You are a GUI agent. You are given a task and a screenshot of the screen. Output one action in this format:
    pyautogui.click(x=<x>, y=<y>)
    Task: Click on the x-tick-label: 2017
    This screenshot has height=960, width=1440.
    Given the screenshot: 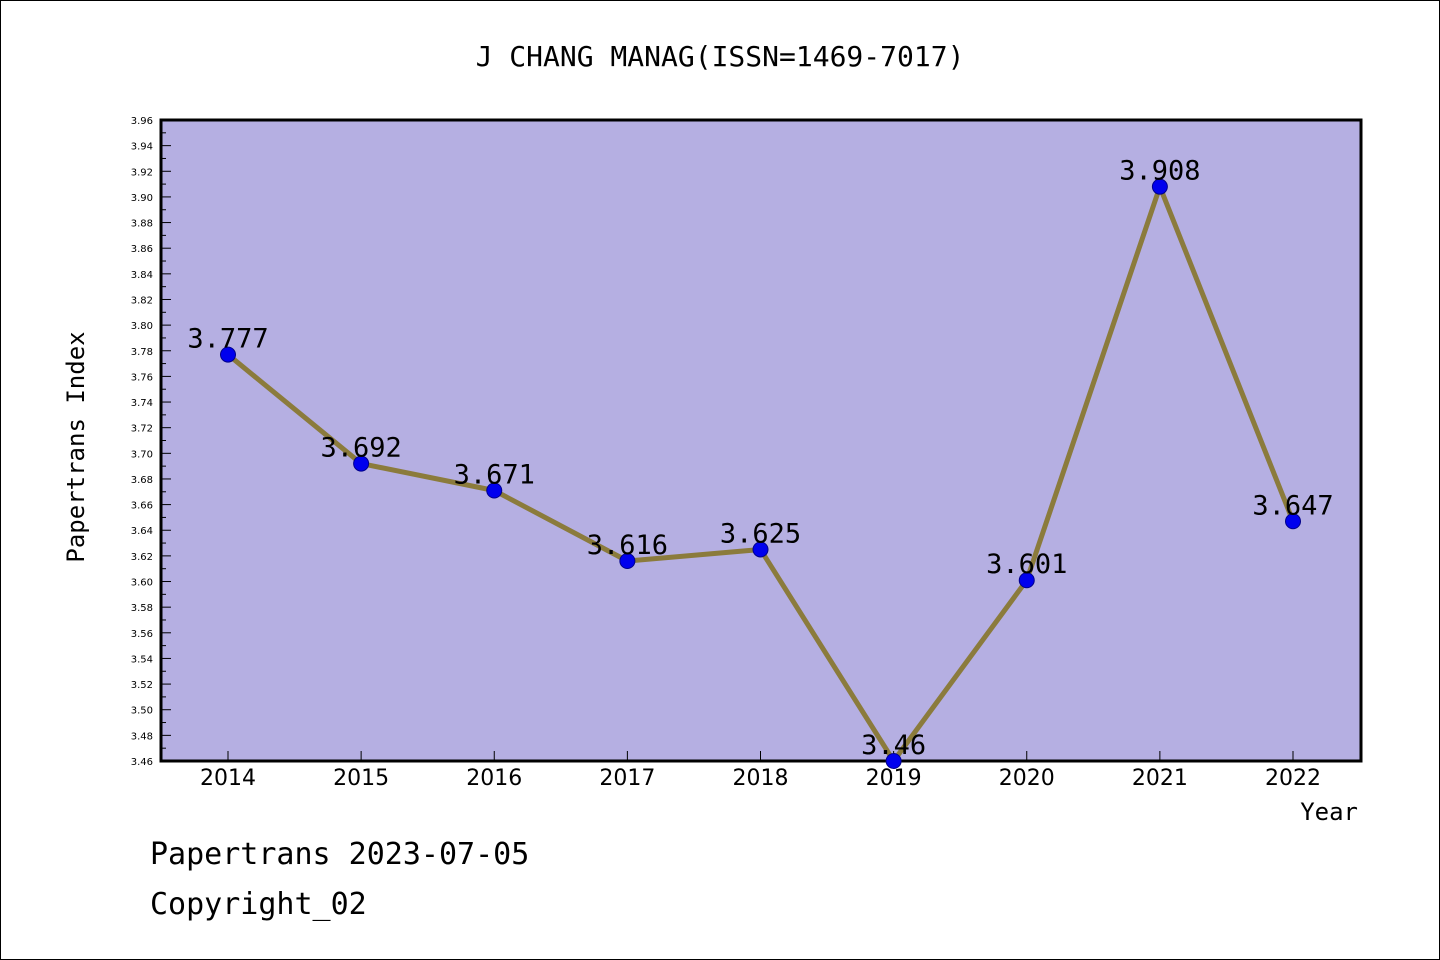 What is the action you would take?
    pyautogui.click(x=627, y=778)
    